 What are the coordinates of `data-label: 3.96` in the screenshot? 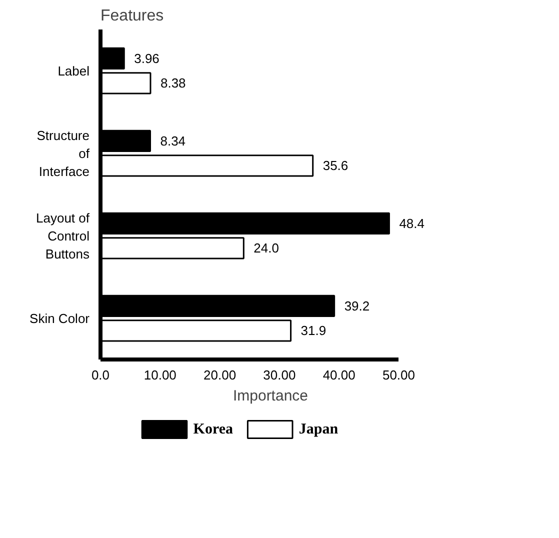 It's located at (147, 58).